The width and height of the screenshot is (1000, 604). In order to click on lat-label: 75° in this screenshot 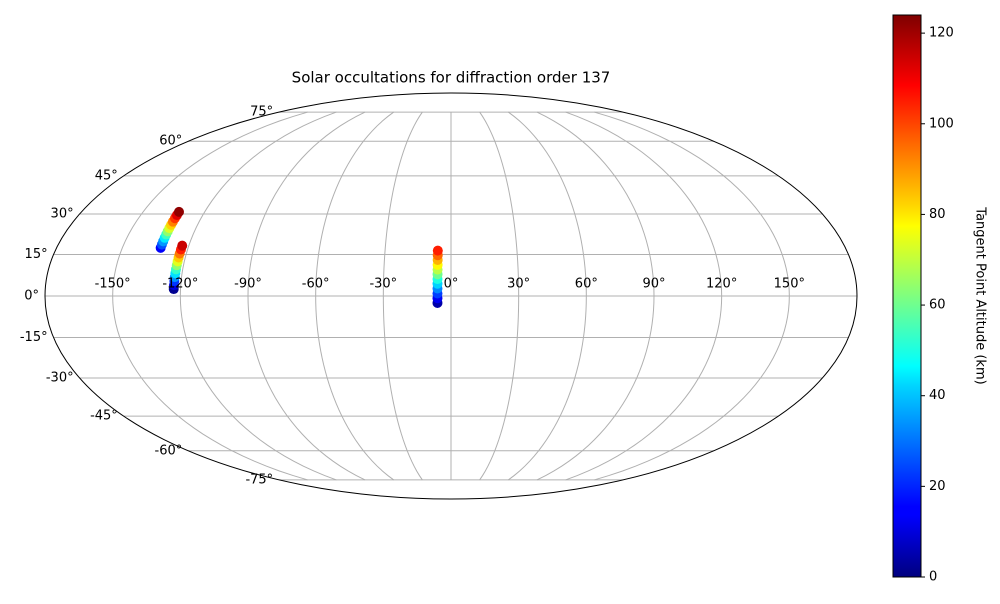, I will do `click(261, 112)`.